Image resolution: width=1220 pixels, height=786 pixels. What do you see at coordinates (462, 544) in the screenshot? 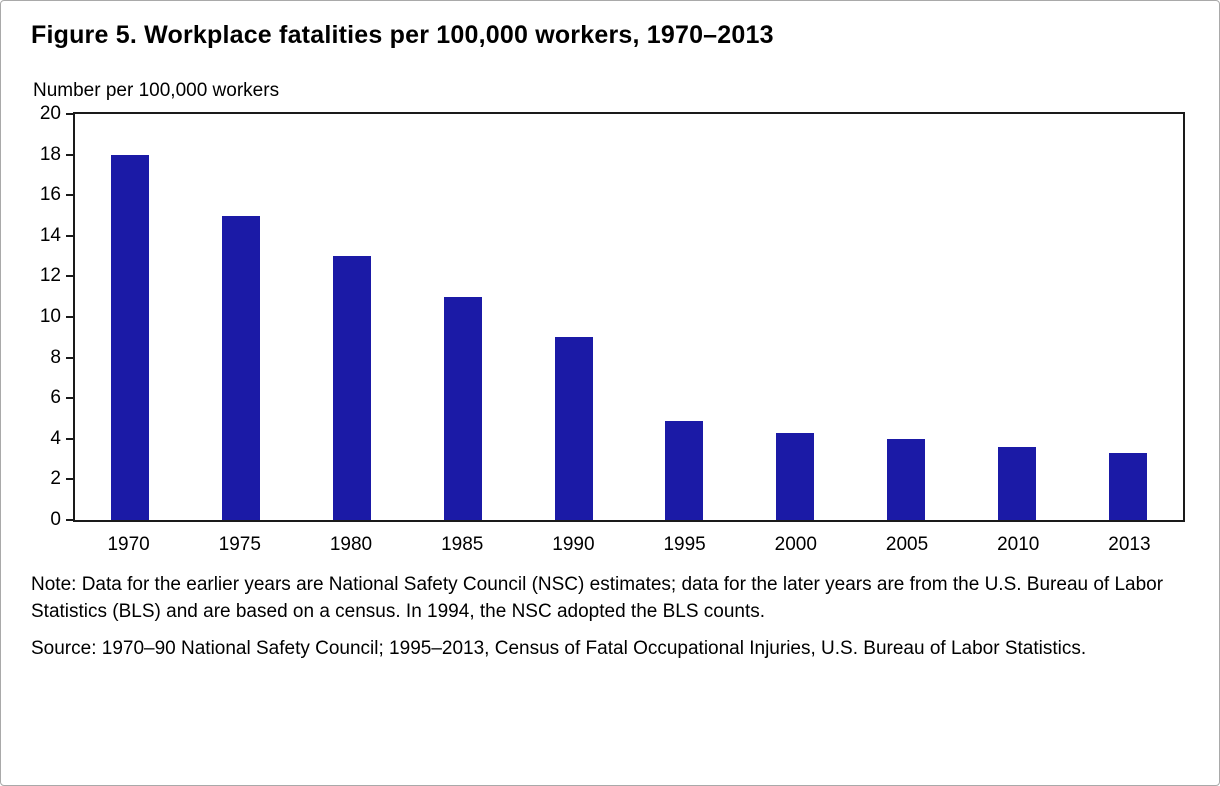
I see `x-tick-label: 1985` at bounding box center [462, 544].